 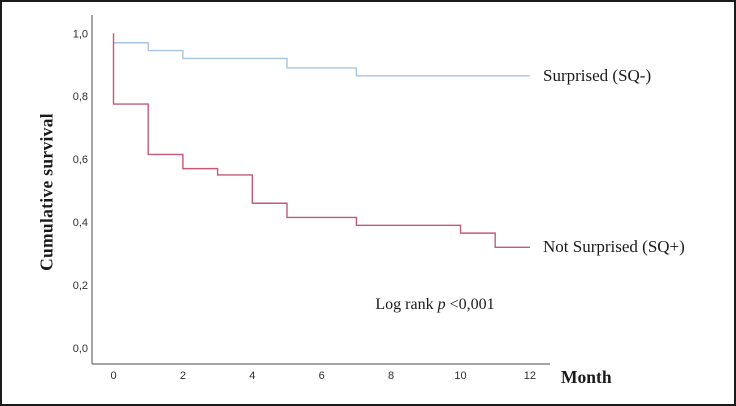 What do you see at coordinates (391, 376) in the screenshot?
I see `x-tick-label: 8` at bounding box center [391, 376].